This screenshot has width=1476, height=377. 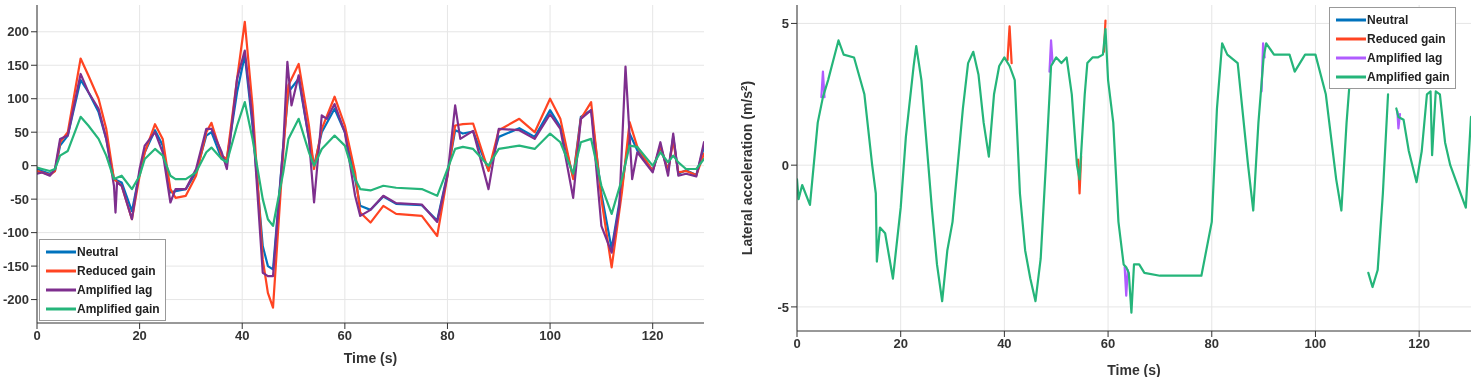 I want to click on y-tick-label: 150, so click(x=18, y=65).